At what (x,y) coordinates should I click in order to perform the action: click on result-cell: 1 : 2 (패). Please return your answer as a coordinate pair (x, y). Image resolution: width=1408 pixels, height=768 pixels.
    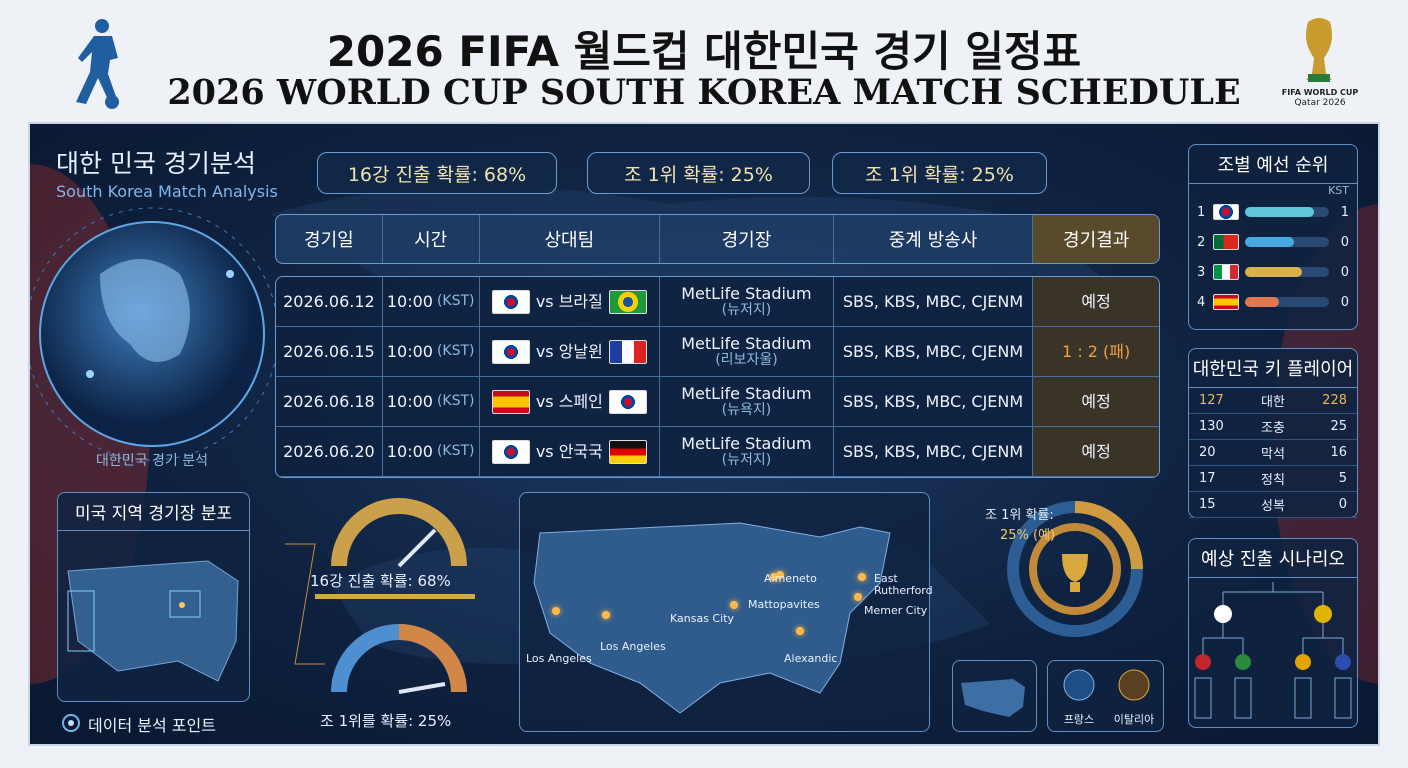
    Looking at the image, I should click on (1096, 351).